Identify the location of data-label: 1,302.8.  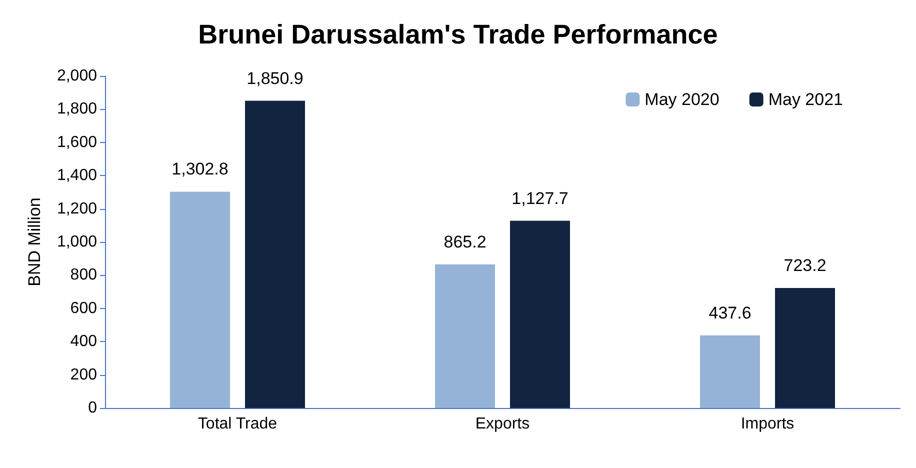
(200, 169).